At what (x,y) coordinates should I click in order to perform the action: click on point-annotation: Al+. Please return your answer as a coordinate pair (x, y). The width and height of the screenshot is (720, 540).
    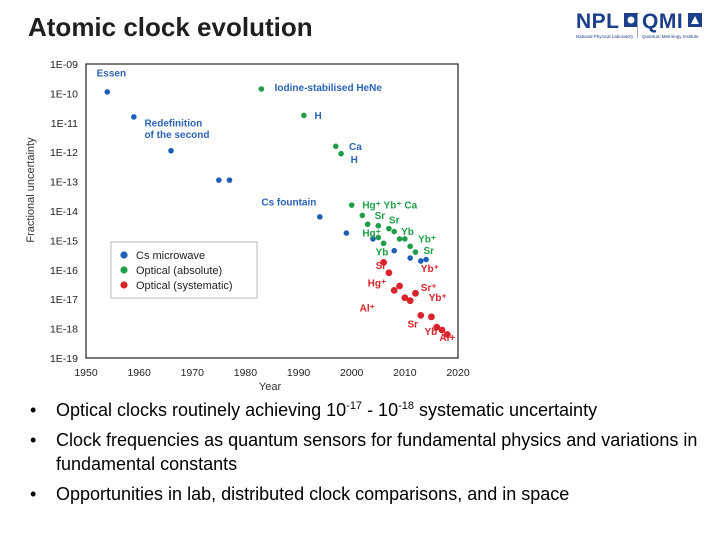
    Looking at the image, I should click on (447, 338).